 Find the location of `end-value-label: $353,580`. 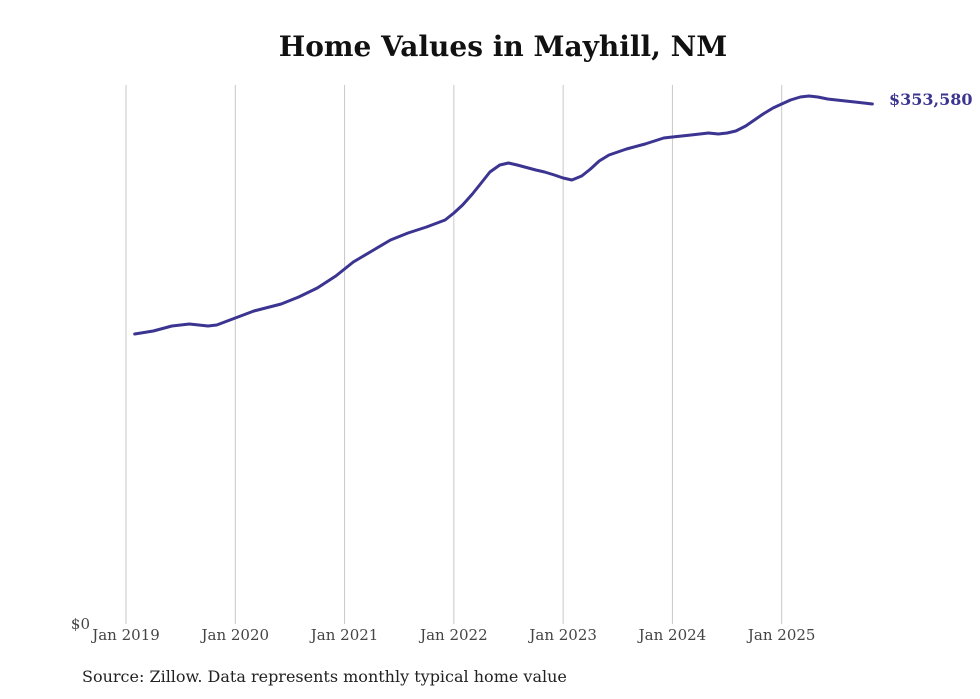

end-value-label: $353,580 is located at coordinates (931, 99).